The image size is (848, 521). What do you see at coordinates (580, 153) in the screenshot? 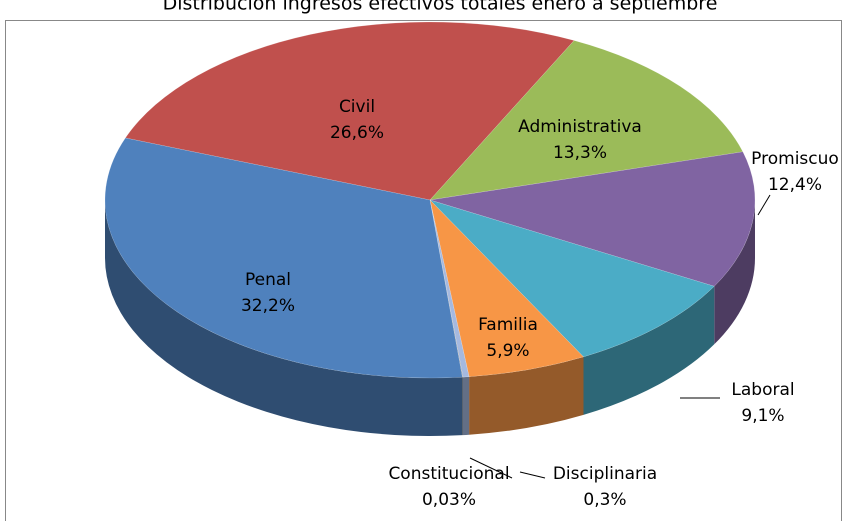
I see `slice-value: 13,3%` at bounding box center [580, 153].